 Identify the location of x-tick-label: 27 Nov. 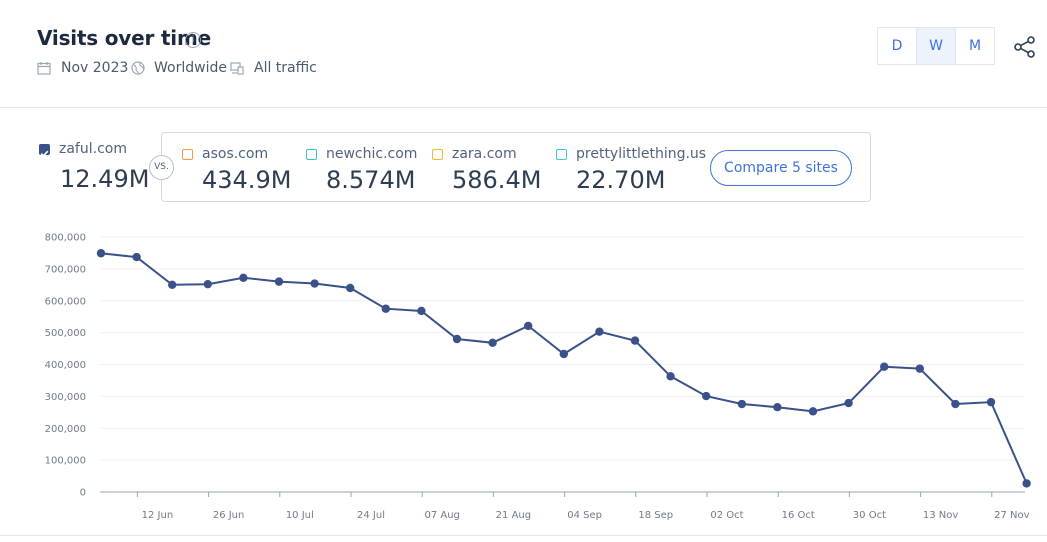
(1012, 515).